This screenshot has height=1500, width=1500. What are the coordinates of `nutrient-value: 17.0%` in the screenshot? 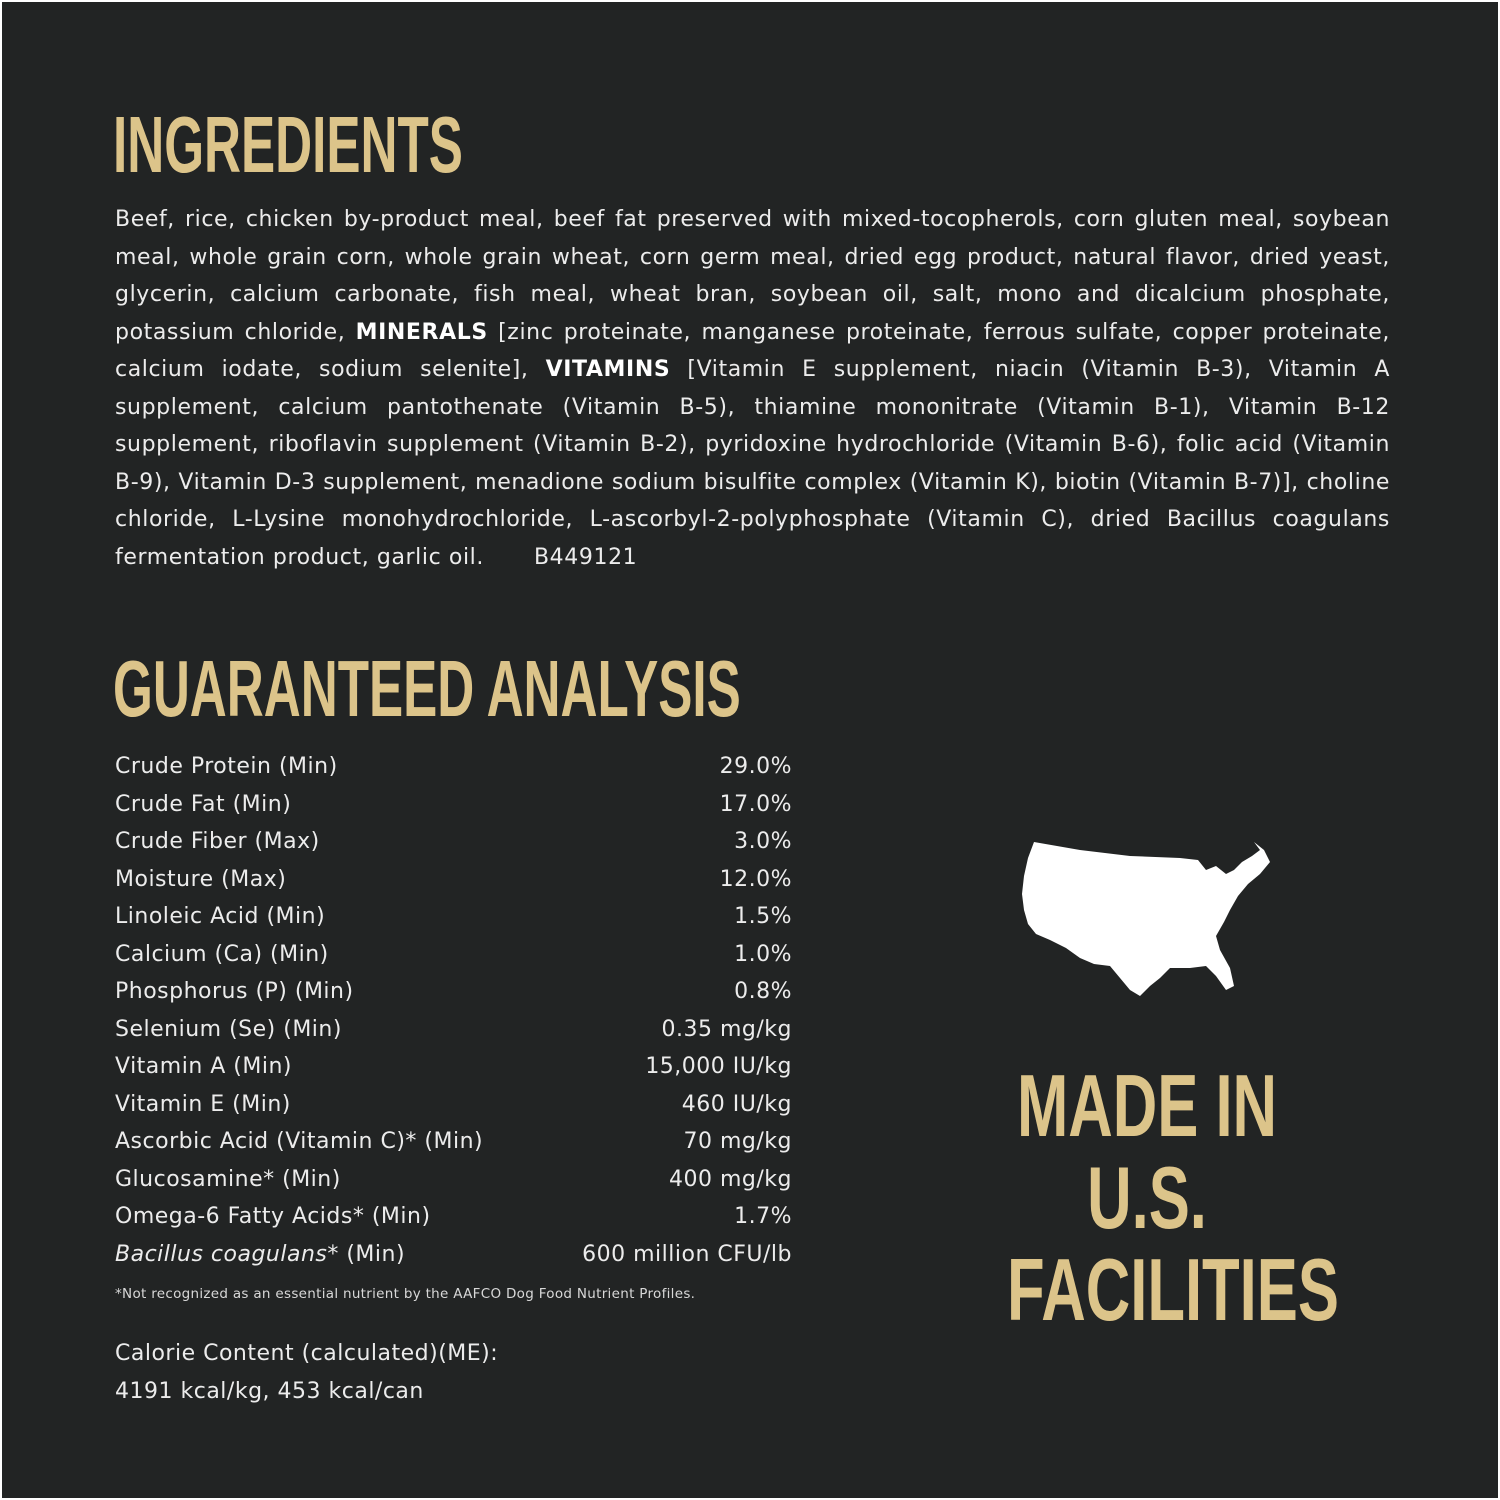 It's located at (755, 804).